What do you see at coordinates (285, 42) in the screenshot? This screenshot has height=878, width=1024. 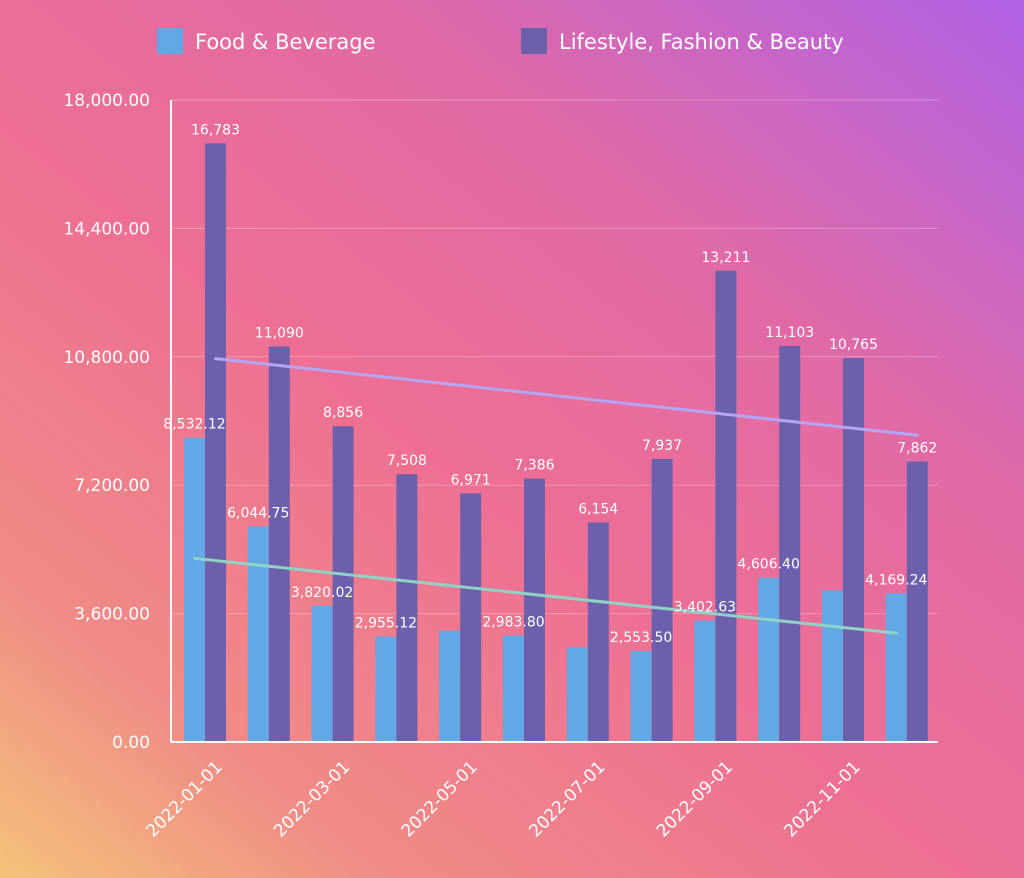 I see `legend-label-food-beverage: Food & Beverage` at bounding box center [285, 42].